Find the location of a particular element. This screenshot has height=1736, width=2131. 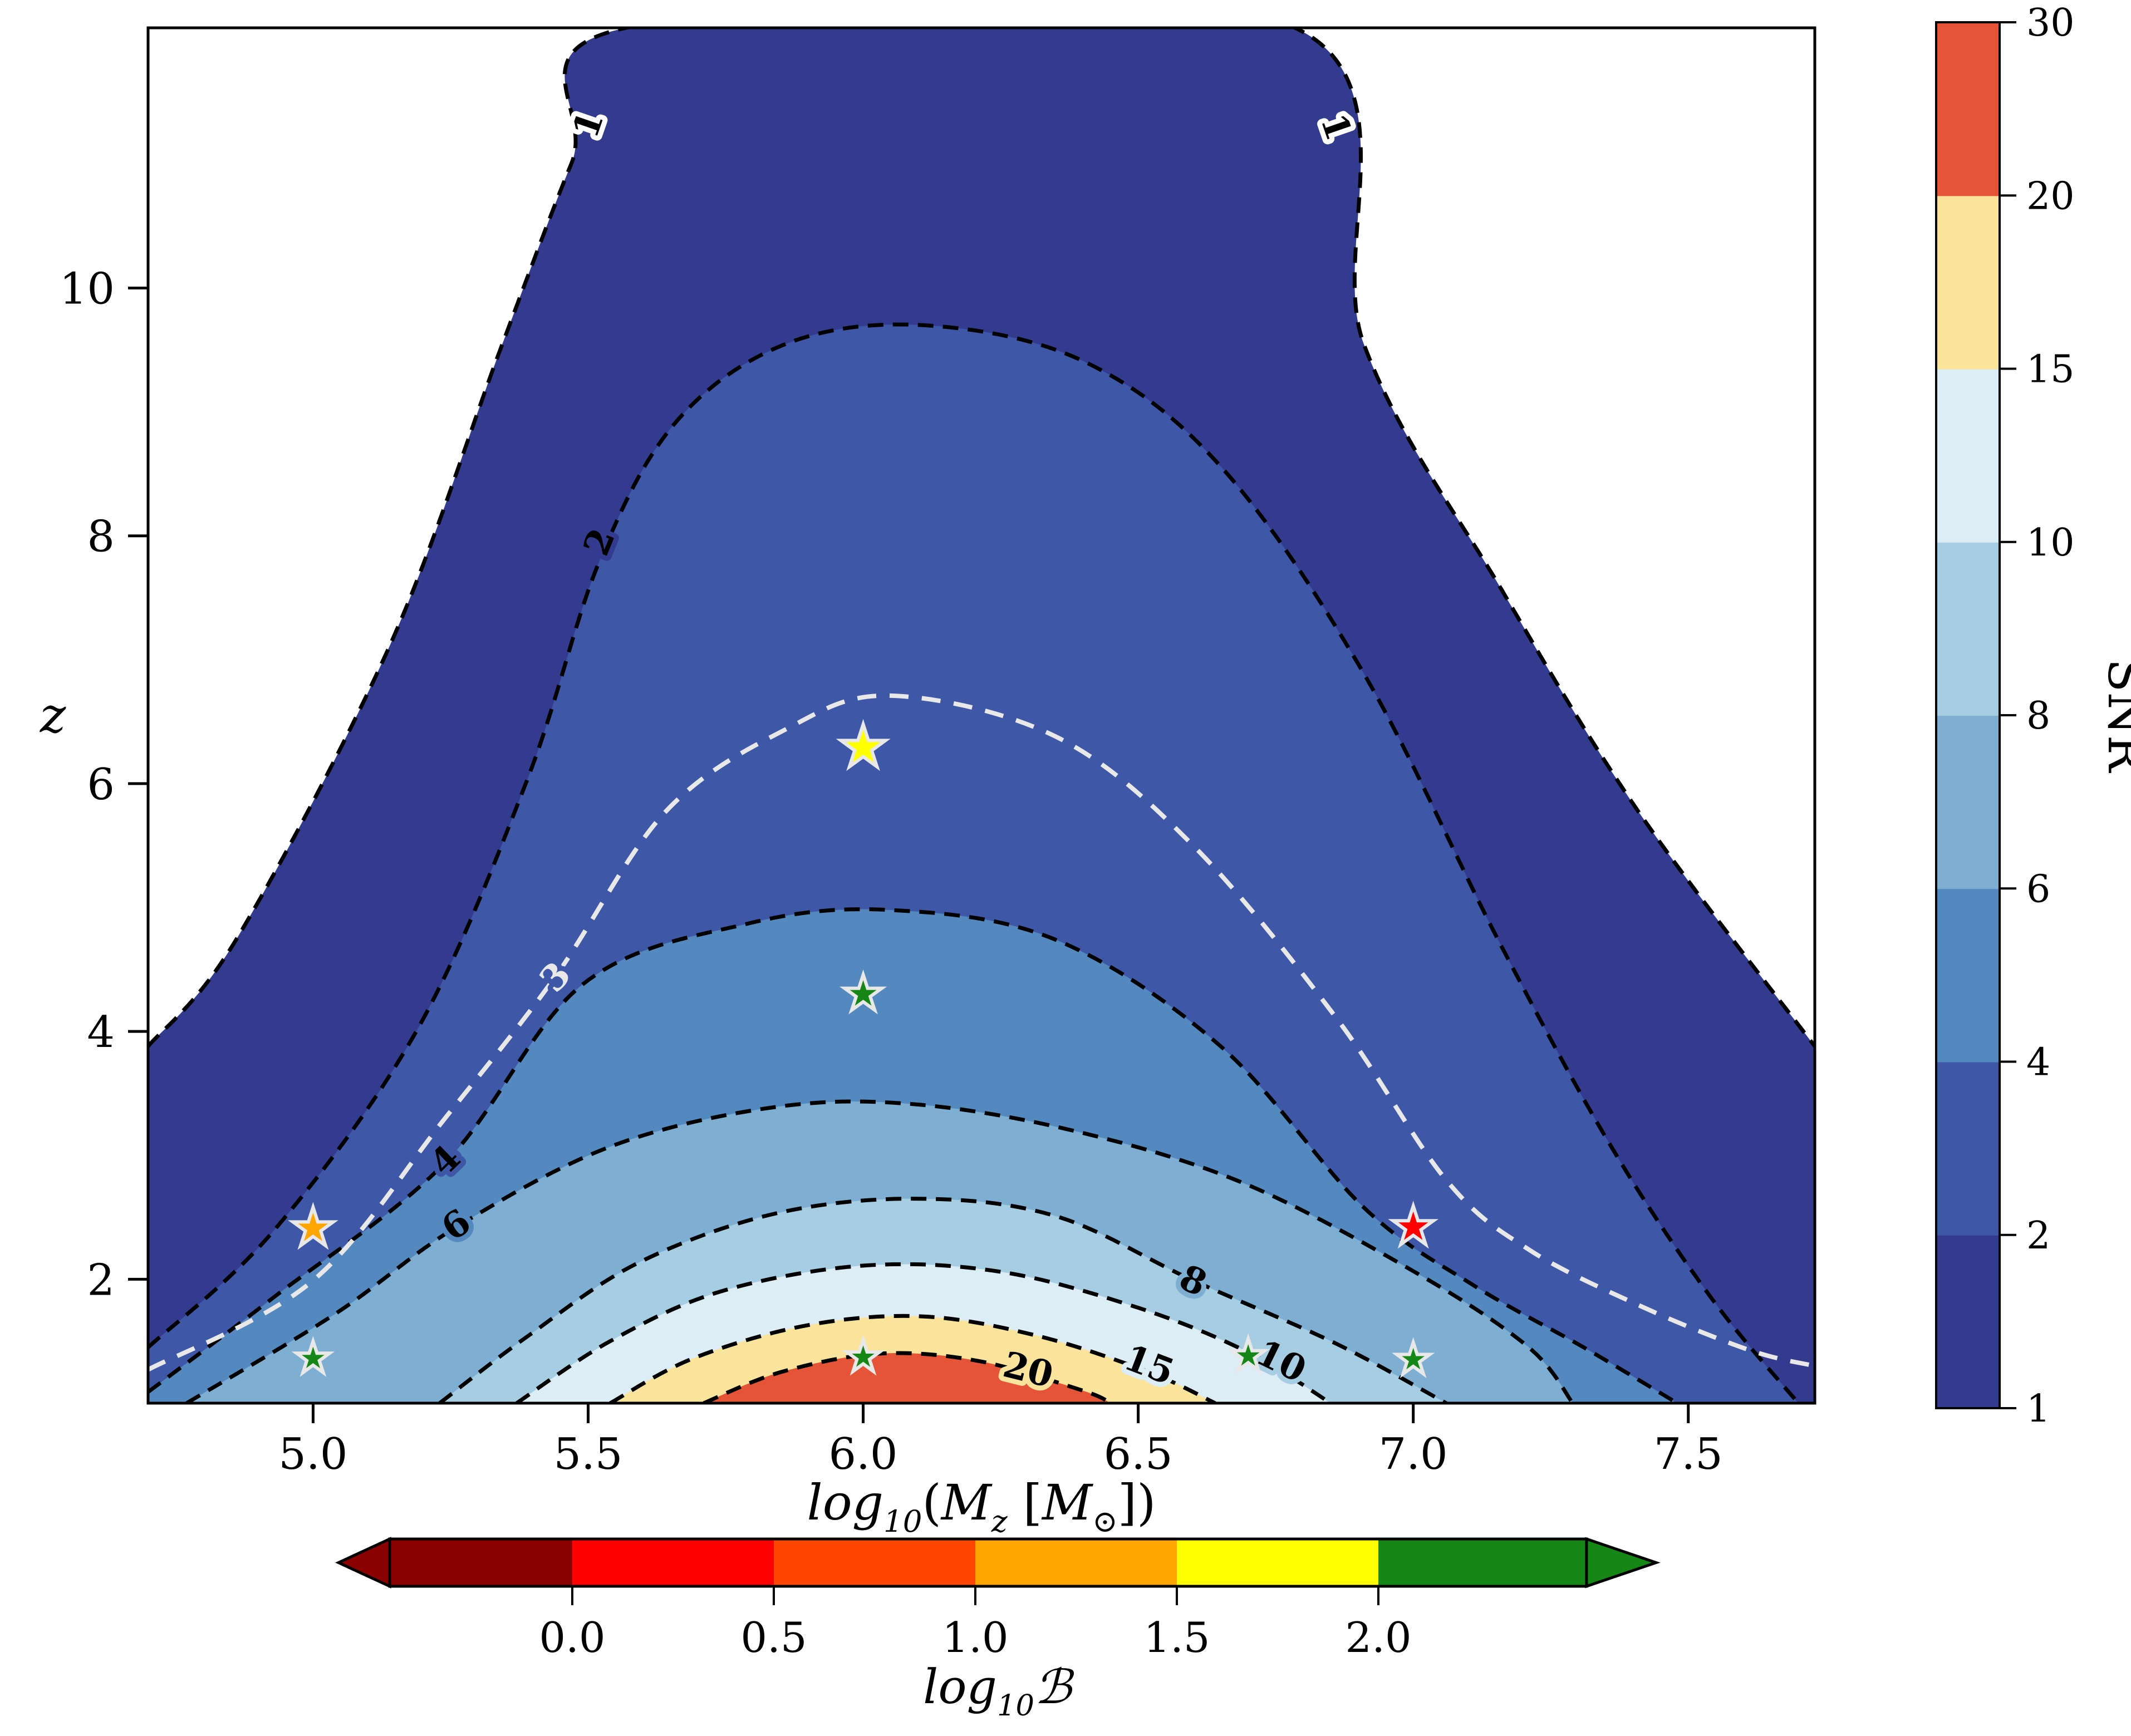

bayes-colorbar-tick-label: 0.5 is located at coordinates (773, 1637).